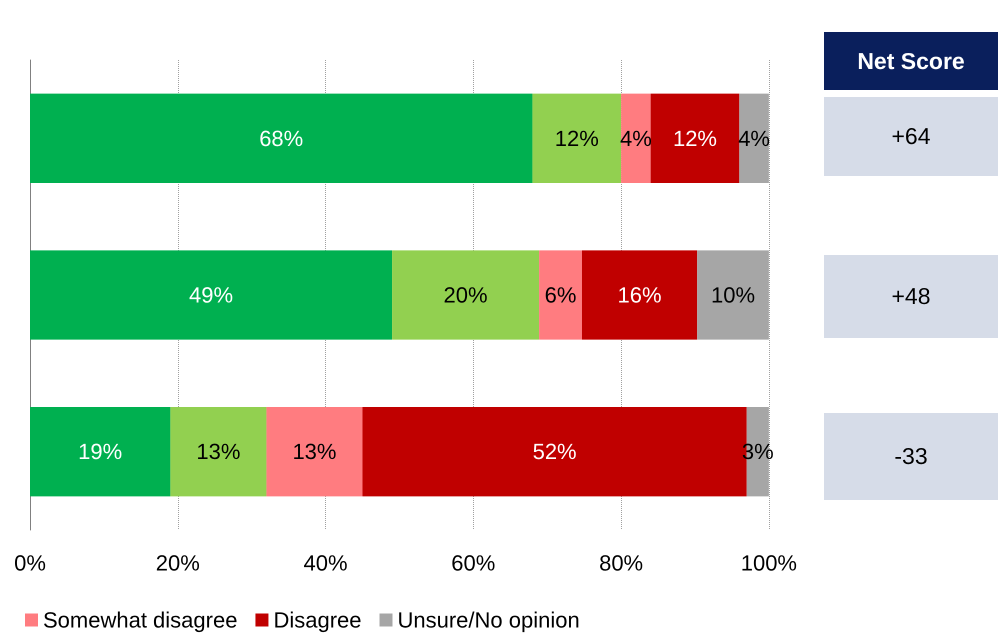 This screenshot has height=636, width=1000. Describe the element at coordinates (140, 620) in the screenshot. I see `legend-label: Somewhat disagree` at that location.